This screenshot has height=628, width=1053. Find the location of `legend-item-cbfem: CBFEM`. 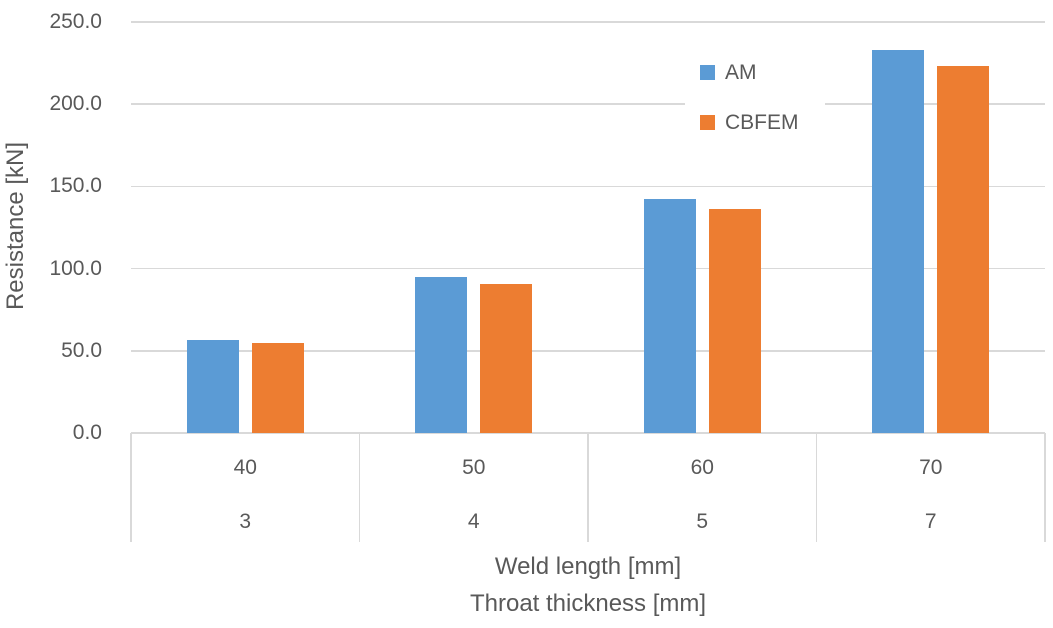

legend-item-cbfem: CBFEM is located at coordinates (755, 123).